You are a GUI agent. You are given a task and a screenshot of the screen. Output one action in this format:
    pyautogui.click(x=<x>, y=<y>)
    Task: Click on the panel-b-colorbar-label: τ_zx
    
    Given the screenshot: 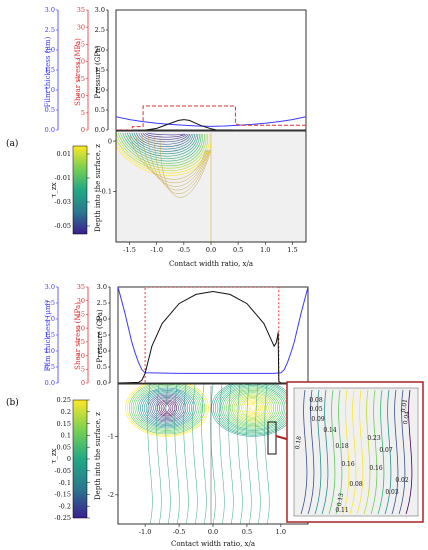 What is the action you would take?
    pyautogui.click(x=54, y=455)
    